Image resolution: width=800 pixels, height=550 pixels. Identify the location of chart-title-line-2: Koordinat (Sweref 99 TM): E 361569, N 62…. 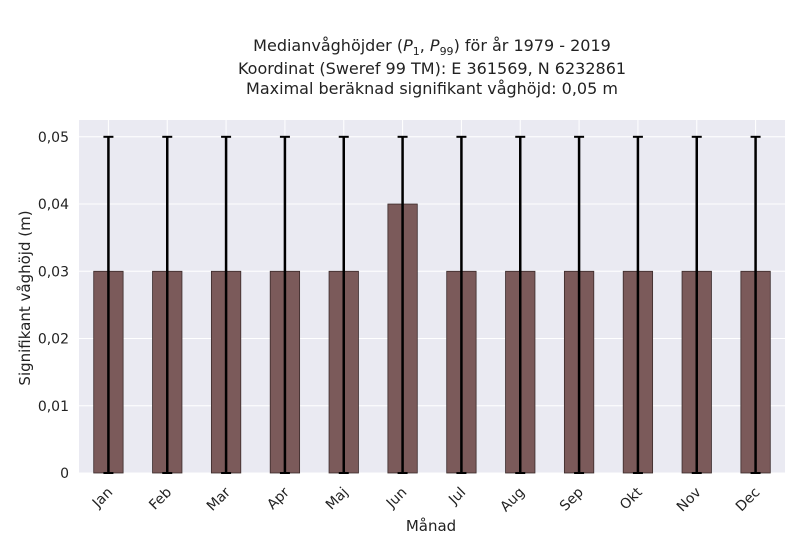
(432, 68).